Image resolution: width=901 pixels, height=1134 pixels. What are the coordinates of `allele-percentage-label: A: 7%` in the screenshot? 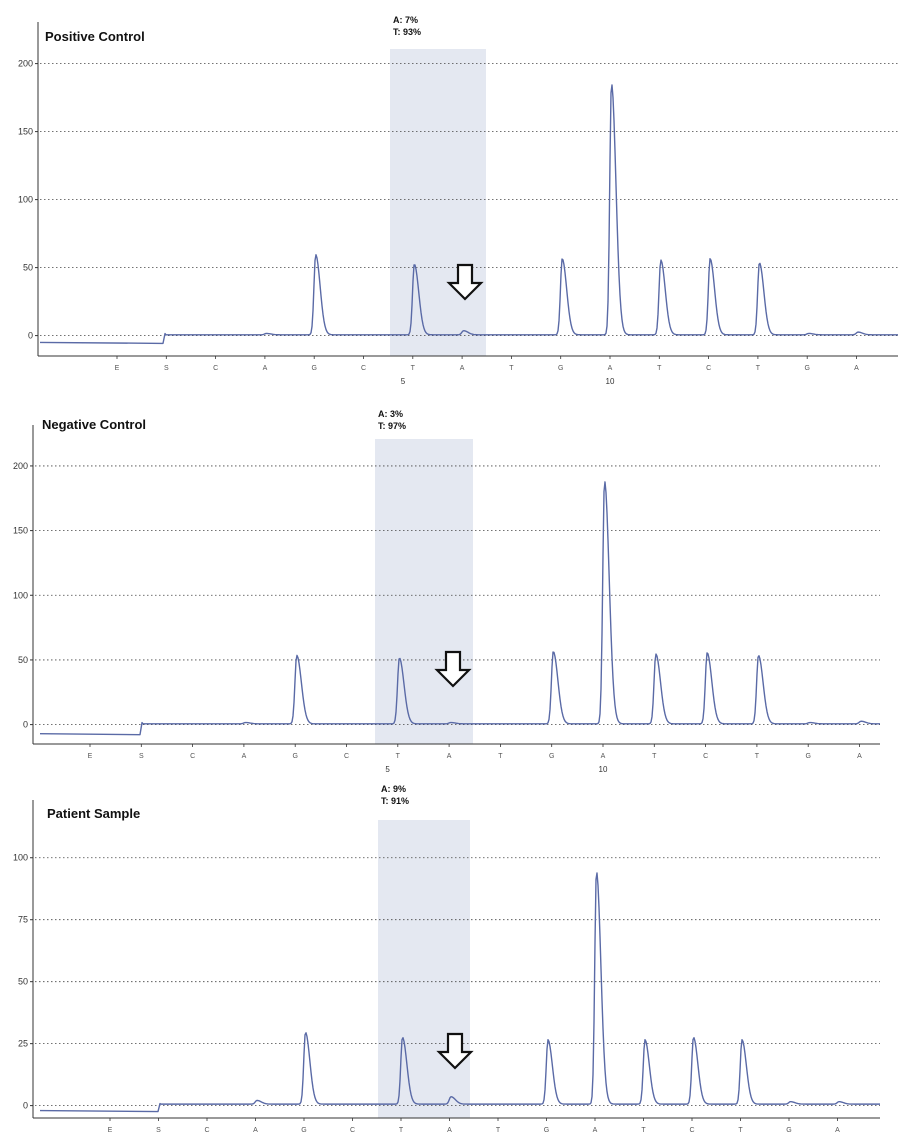 It's located at (405, 20).